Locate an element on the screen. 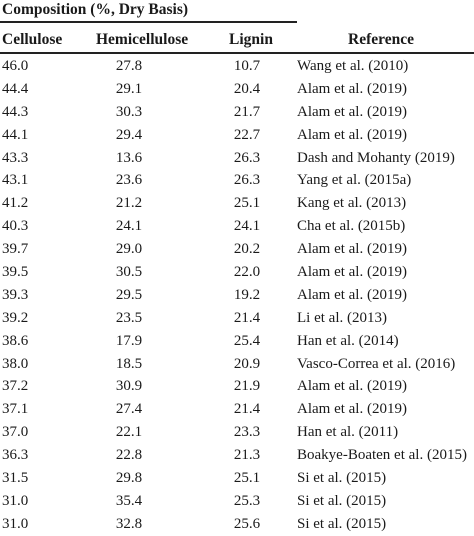 Image resolution: width=474 pixels, height=536 pixels. cell-cellulose: 44.1 is located at coordinates (15, 134).